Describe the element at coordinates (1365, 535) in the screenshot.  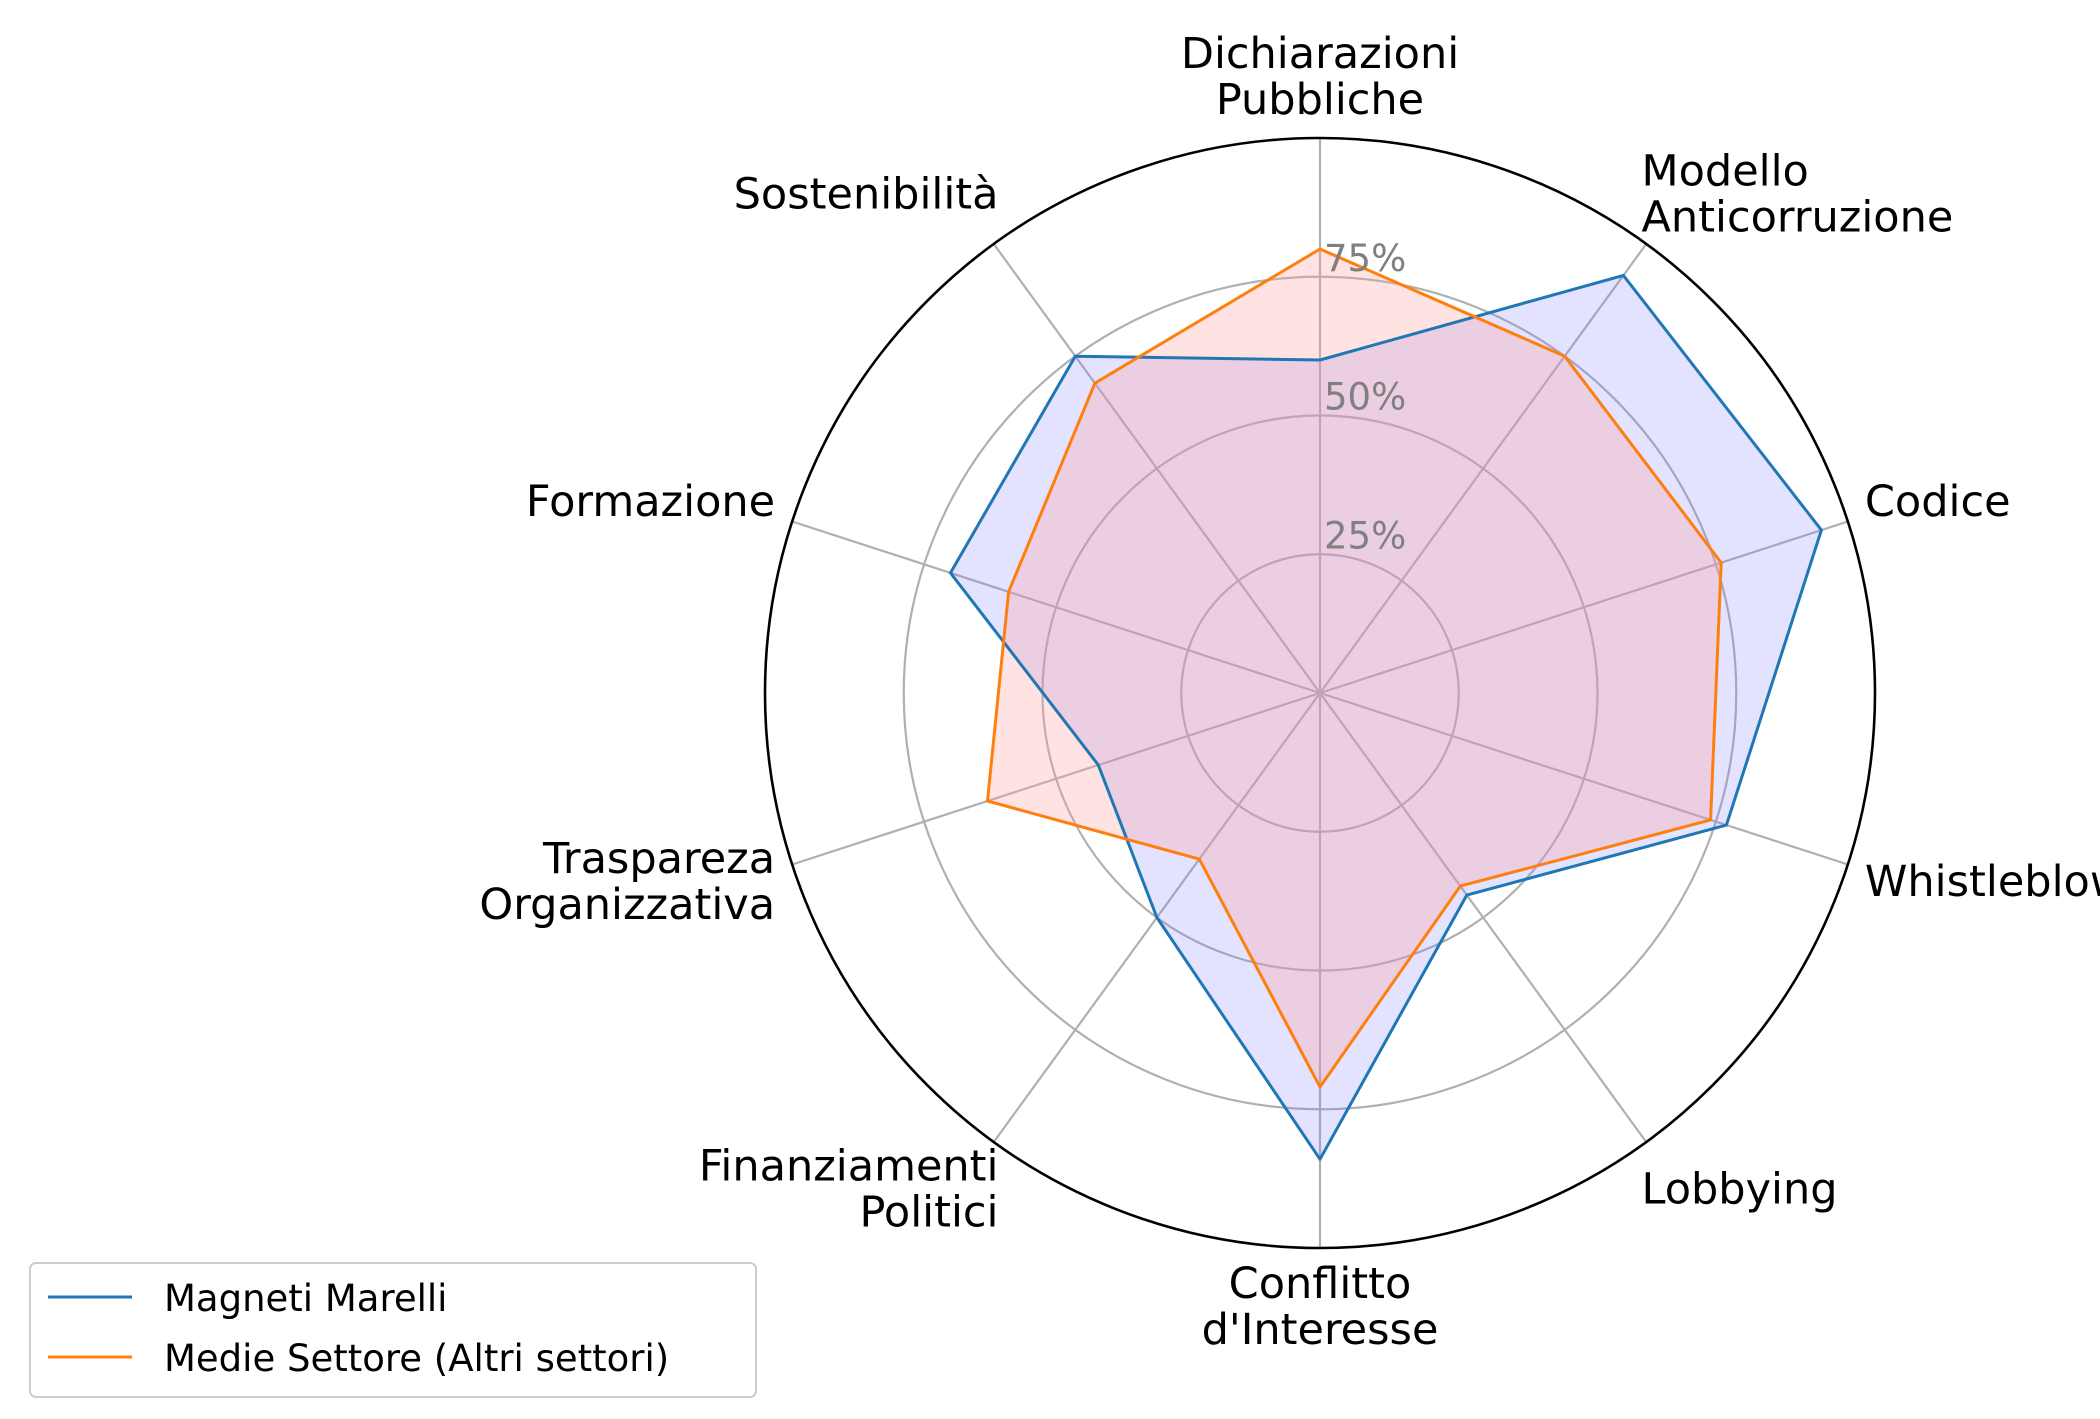
I see `radial-tick-label-0: 25%` at that location.